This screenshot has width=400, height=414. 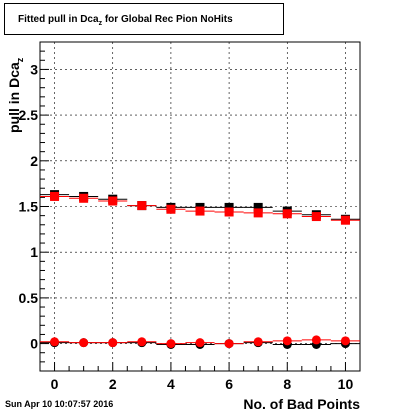 I want to click on x-tick-label: 2, so click(x=113, y=384).